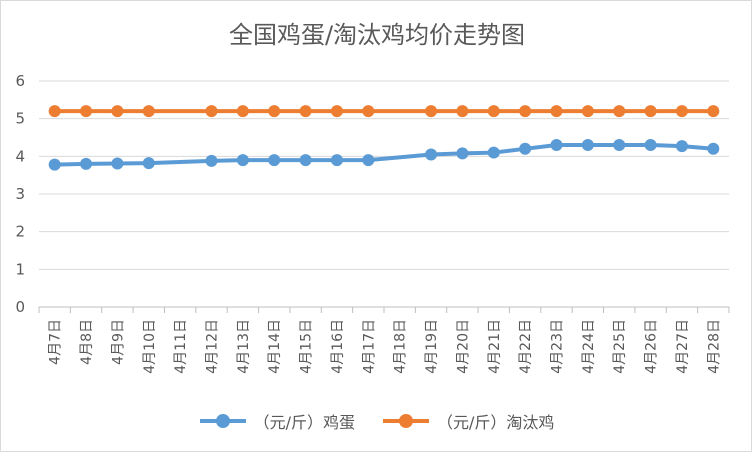  Describe the element at coordinates (432, 346) in the screenshot. I see `x-tick-label: 4月19日` at that location.